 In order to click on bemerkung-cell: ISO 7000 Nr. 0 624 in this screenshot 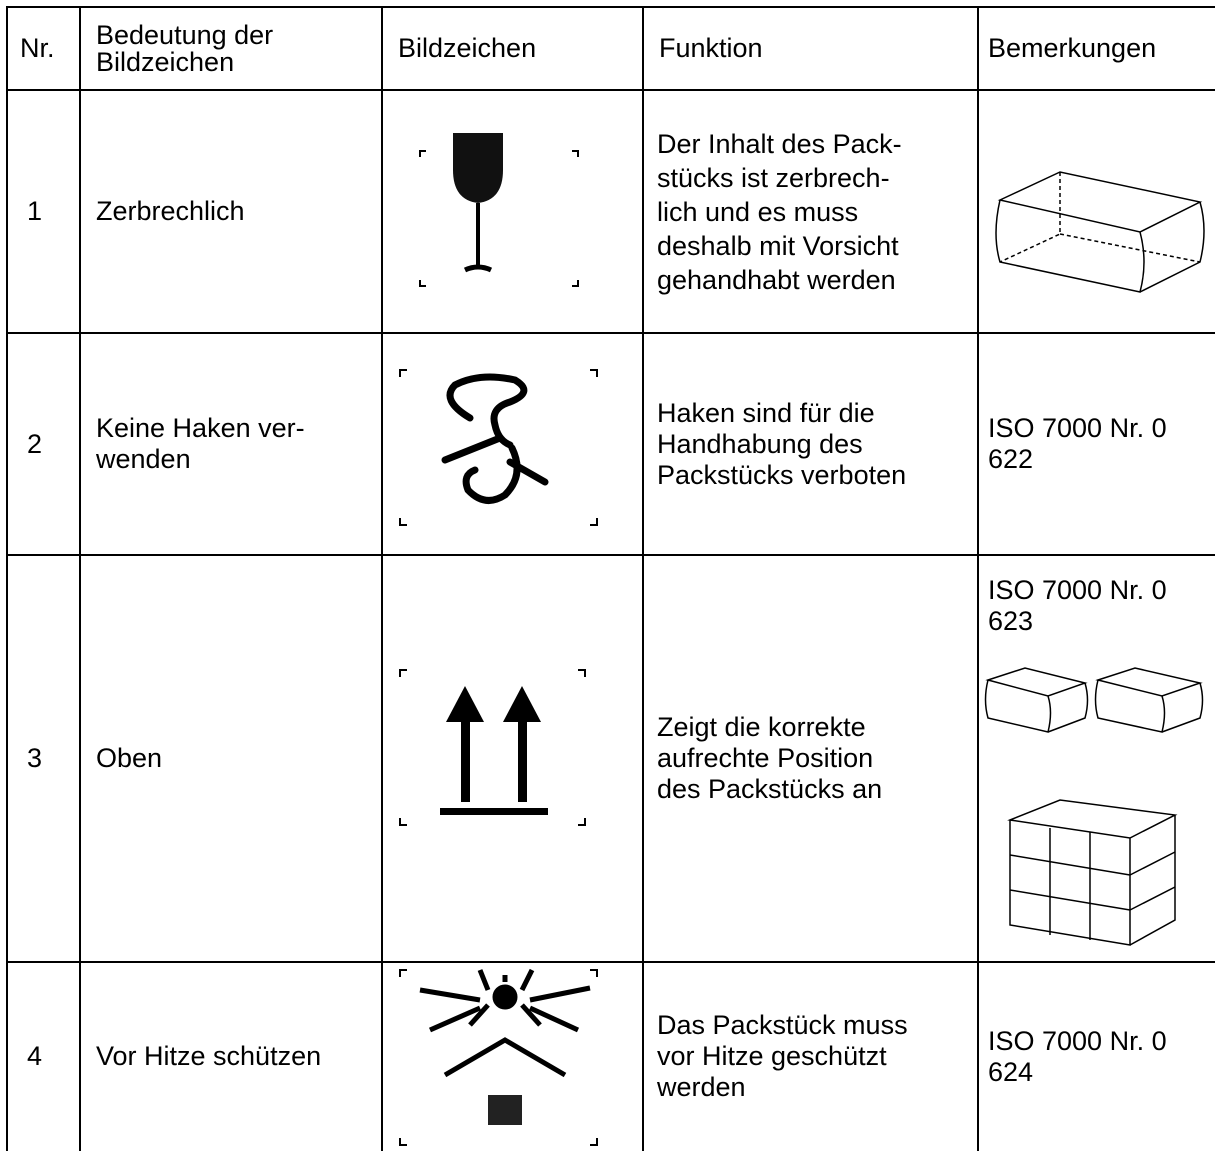, I will do `click(1077, 1056)`.